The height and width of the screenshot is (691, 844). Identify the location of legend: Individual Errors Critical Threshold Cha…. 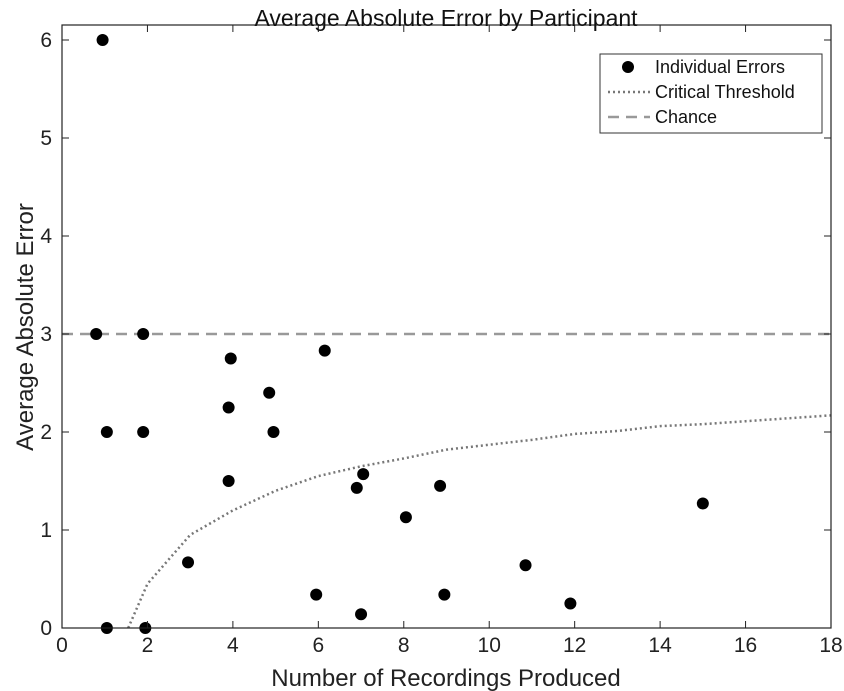
(711, 93).